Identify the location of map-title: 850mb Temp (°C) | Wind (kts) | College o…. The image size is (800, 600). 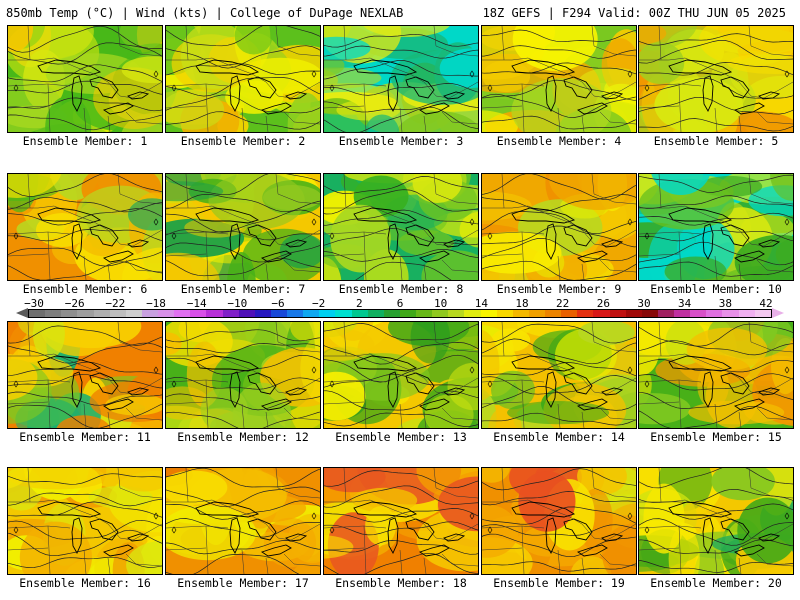
(205, 13).